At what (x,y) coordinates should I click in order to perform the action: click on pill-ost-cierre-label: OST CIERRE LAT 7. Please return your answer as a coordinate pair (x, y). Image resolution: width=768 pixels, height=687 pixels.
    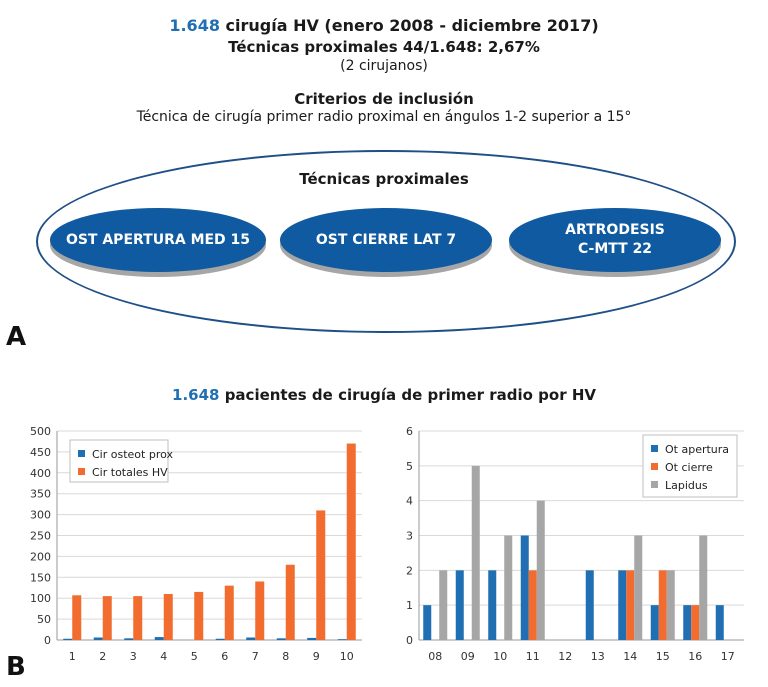
    Looking at the image, I should click on (386, 239).